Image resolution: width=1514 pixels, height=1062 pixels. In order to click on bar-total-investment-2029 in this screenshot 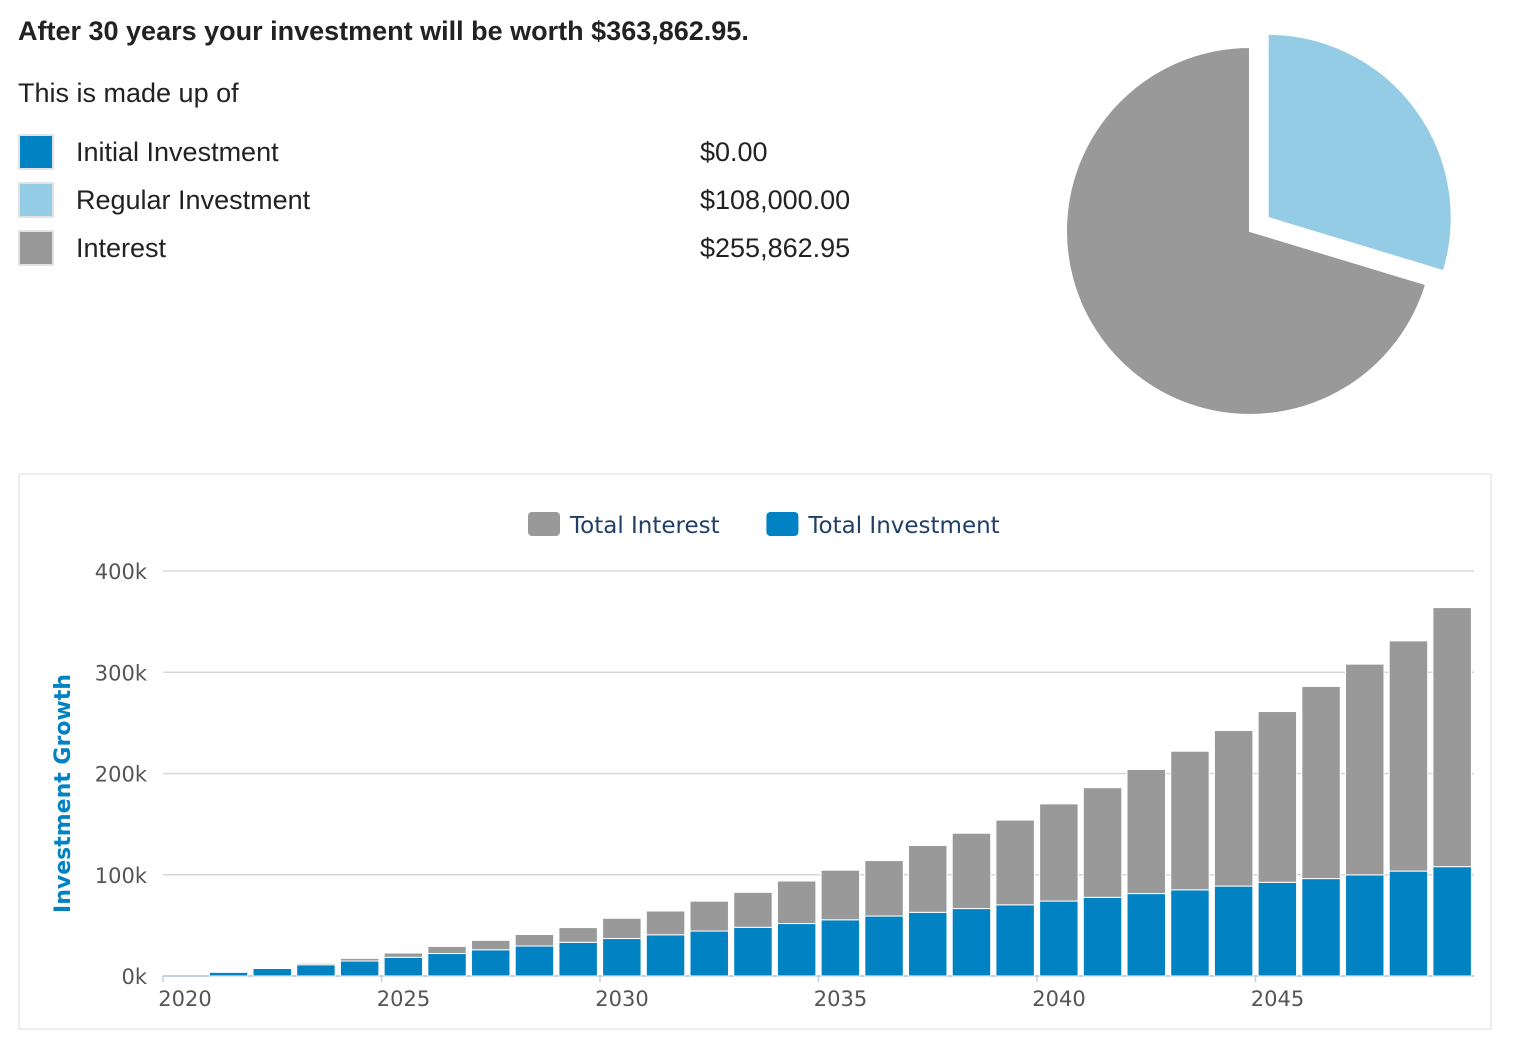, I will do `click(578, 959)`.